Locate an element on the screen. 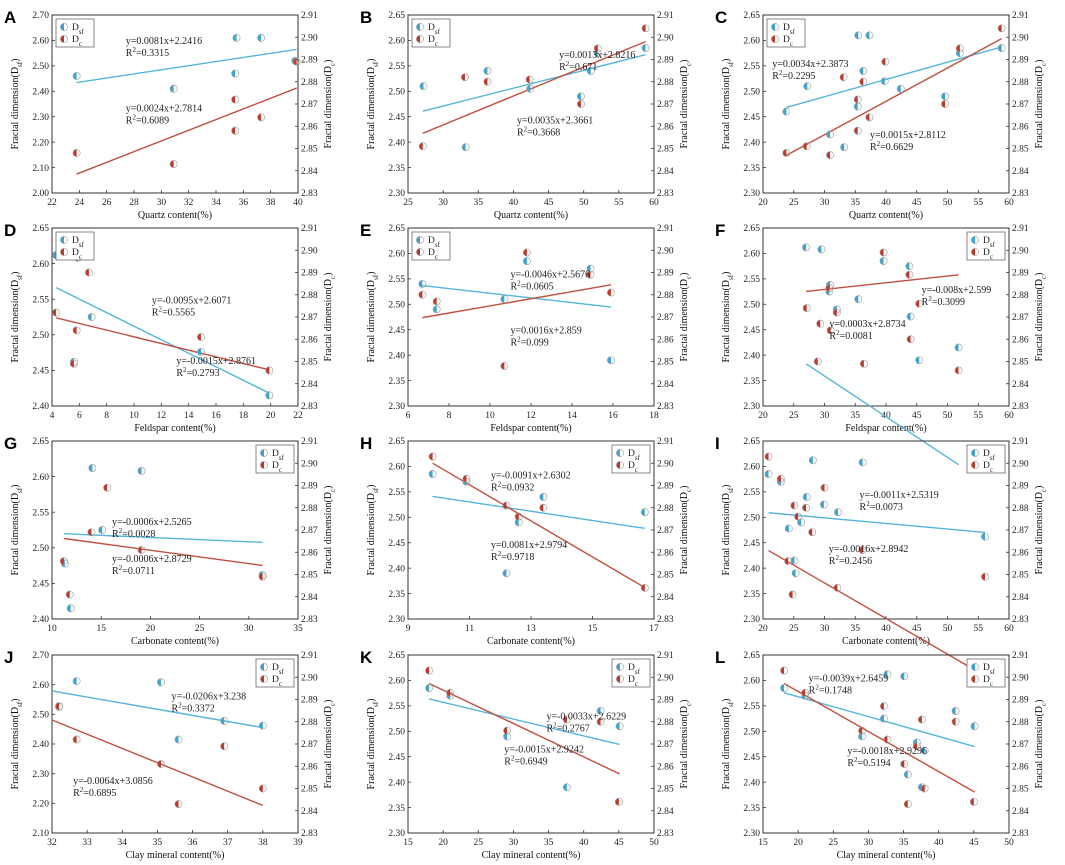 This screenshot has width=1065, height=865. dc-fit-r2: R2=0.6629 is located at coordinates (891, 146).